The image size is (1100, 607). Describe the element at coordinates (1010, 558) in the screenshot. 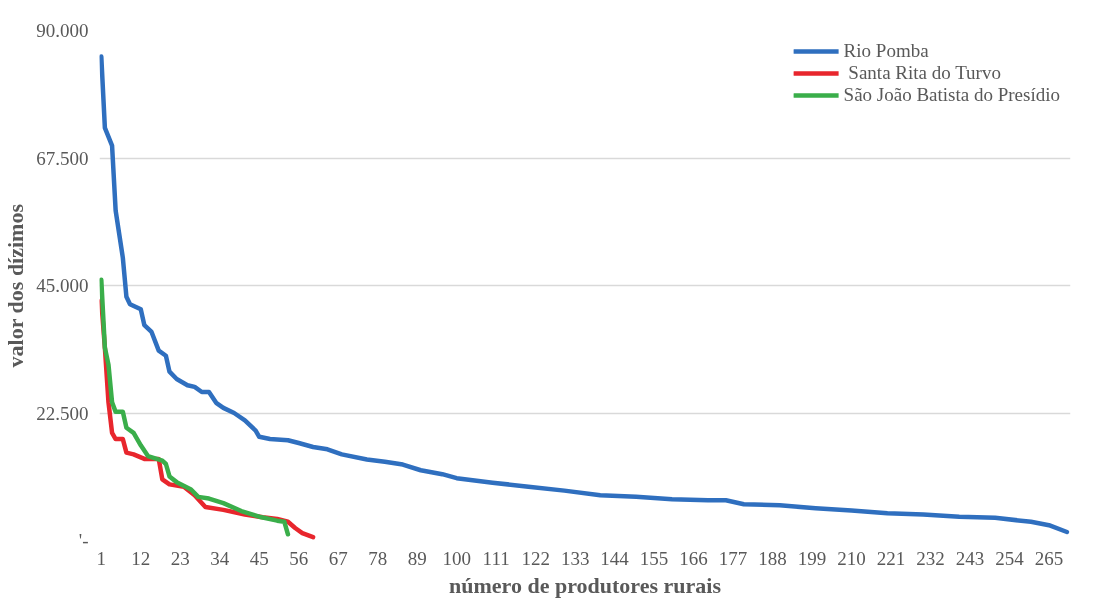

I see `x-tick-label: 254` at that location.